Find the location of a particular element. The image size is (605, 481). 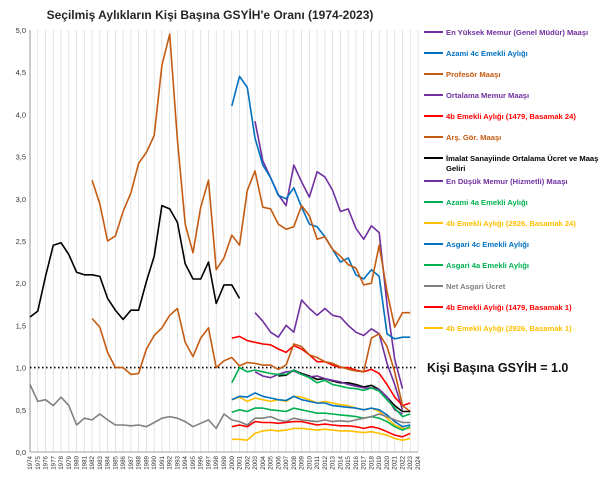

x-tick-label: 2021 is located at coordinates (395, 462).